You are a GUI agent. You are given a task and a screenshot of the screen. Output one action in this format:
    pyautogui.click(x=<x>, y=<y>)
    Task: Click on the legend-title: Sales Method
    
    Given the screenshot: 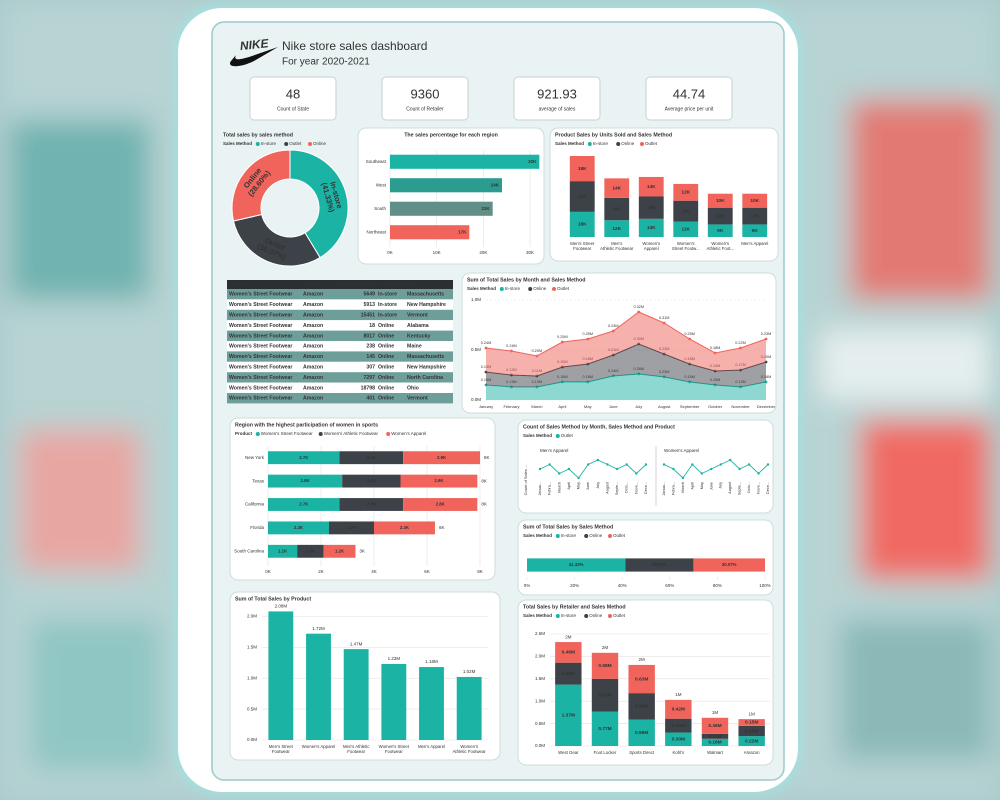 What is the action you would take?
    pyautogui.click(x=237, y=143)
    